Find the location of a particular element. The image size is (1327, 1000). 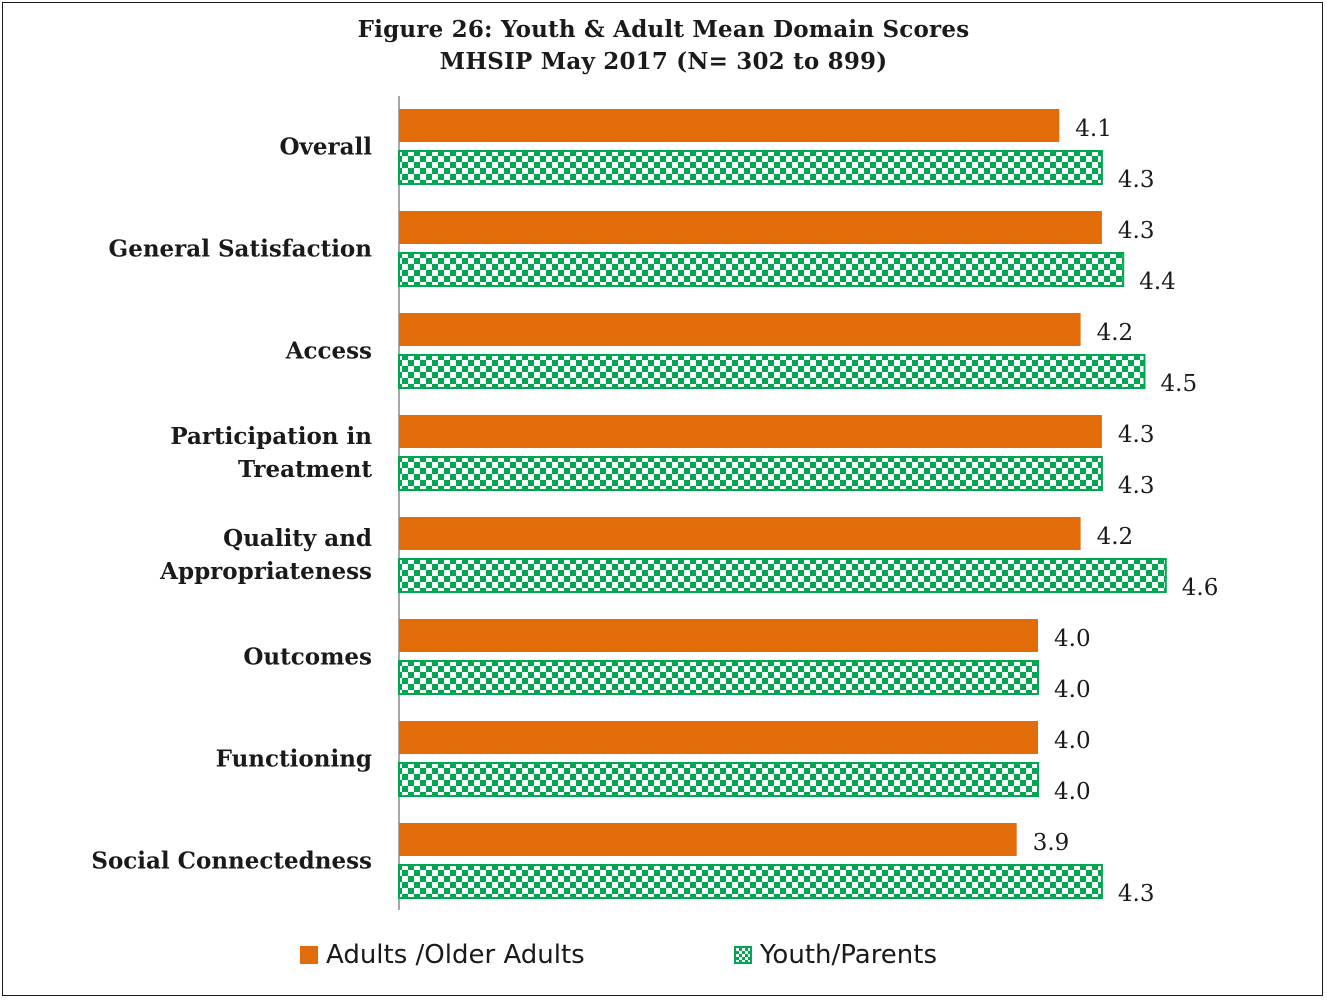

value-label-youth-parents-quality-and-appropriateness: 4.6 is located at coordinates (1200, 588).